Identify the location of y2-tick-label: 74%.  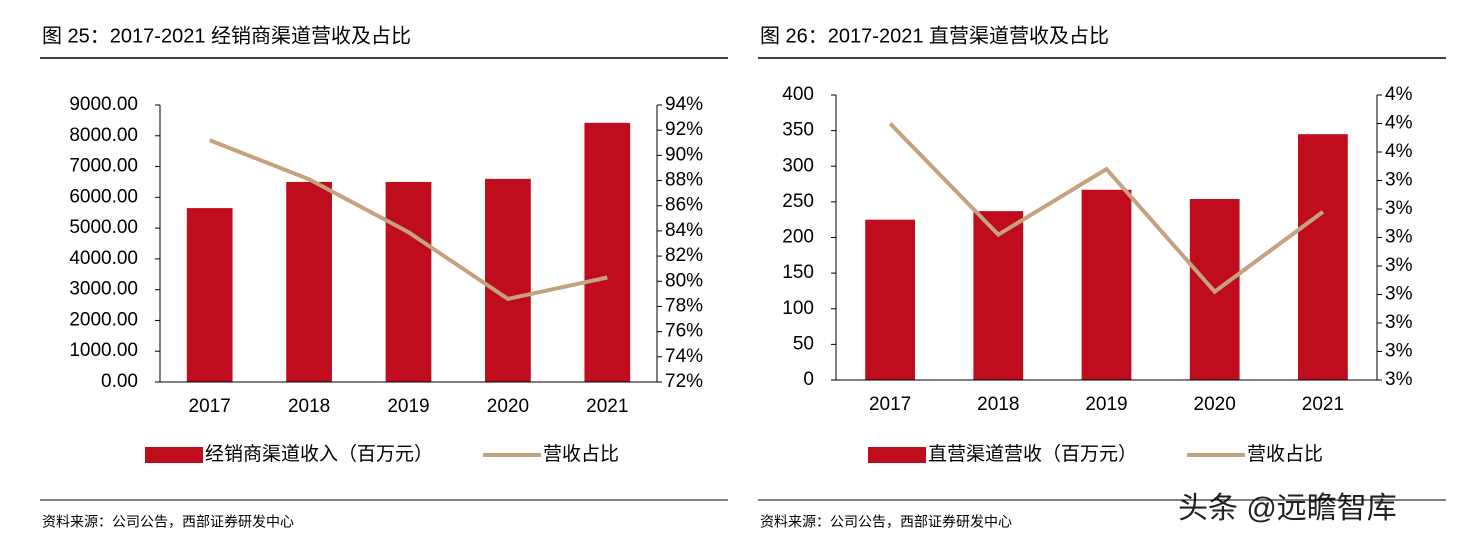
(684, 356).